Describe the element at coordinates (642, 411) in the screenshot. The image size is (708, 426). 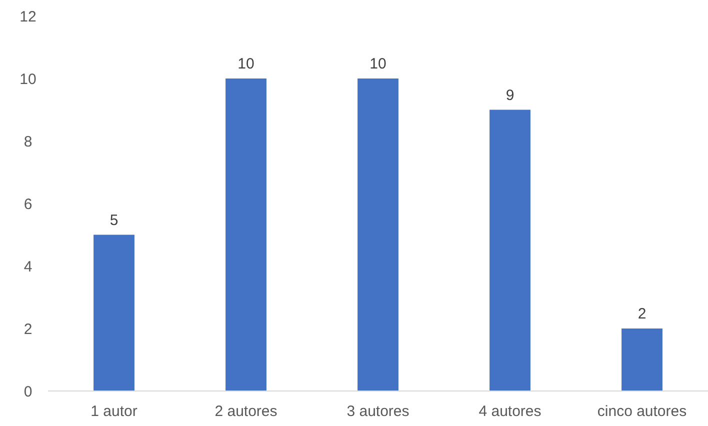
I see `x-tick-label: cinco autores` at that location.